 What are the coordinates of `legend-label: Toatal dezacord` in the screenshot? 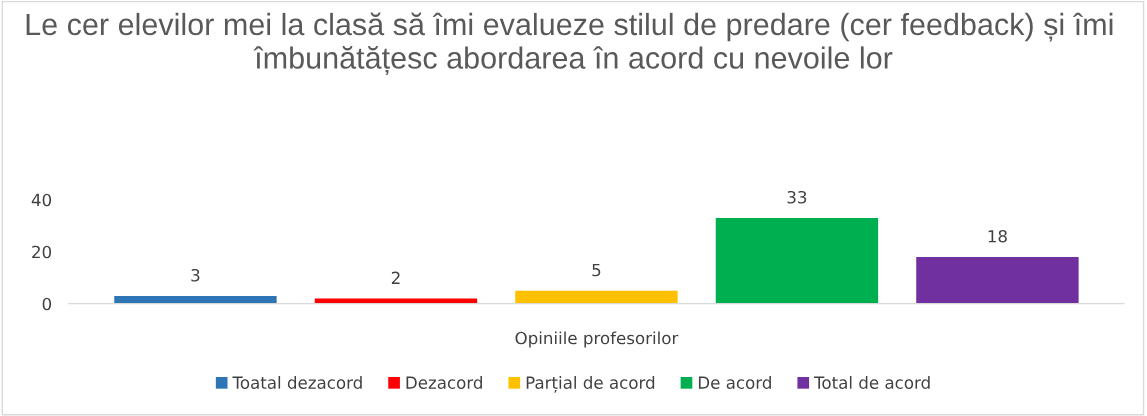 It's located at (297, 382).